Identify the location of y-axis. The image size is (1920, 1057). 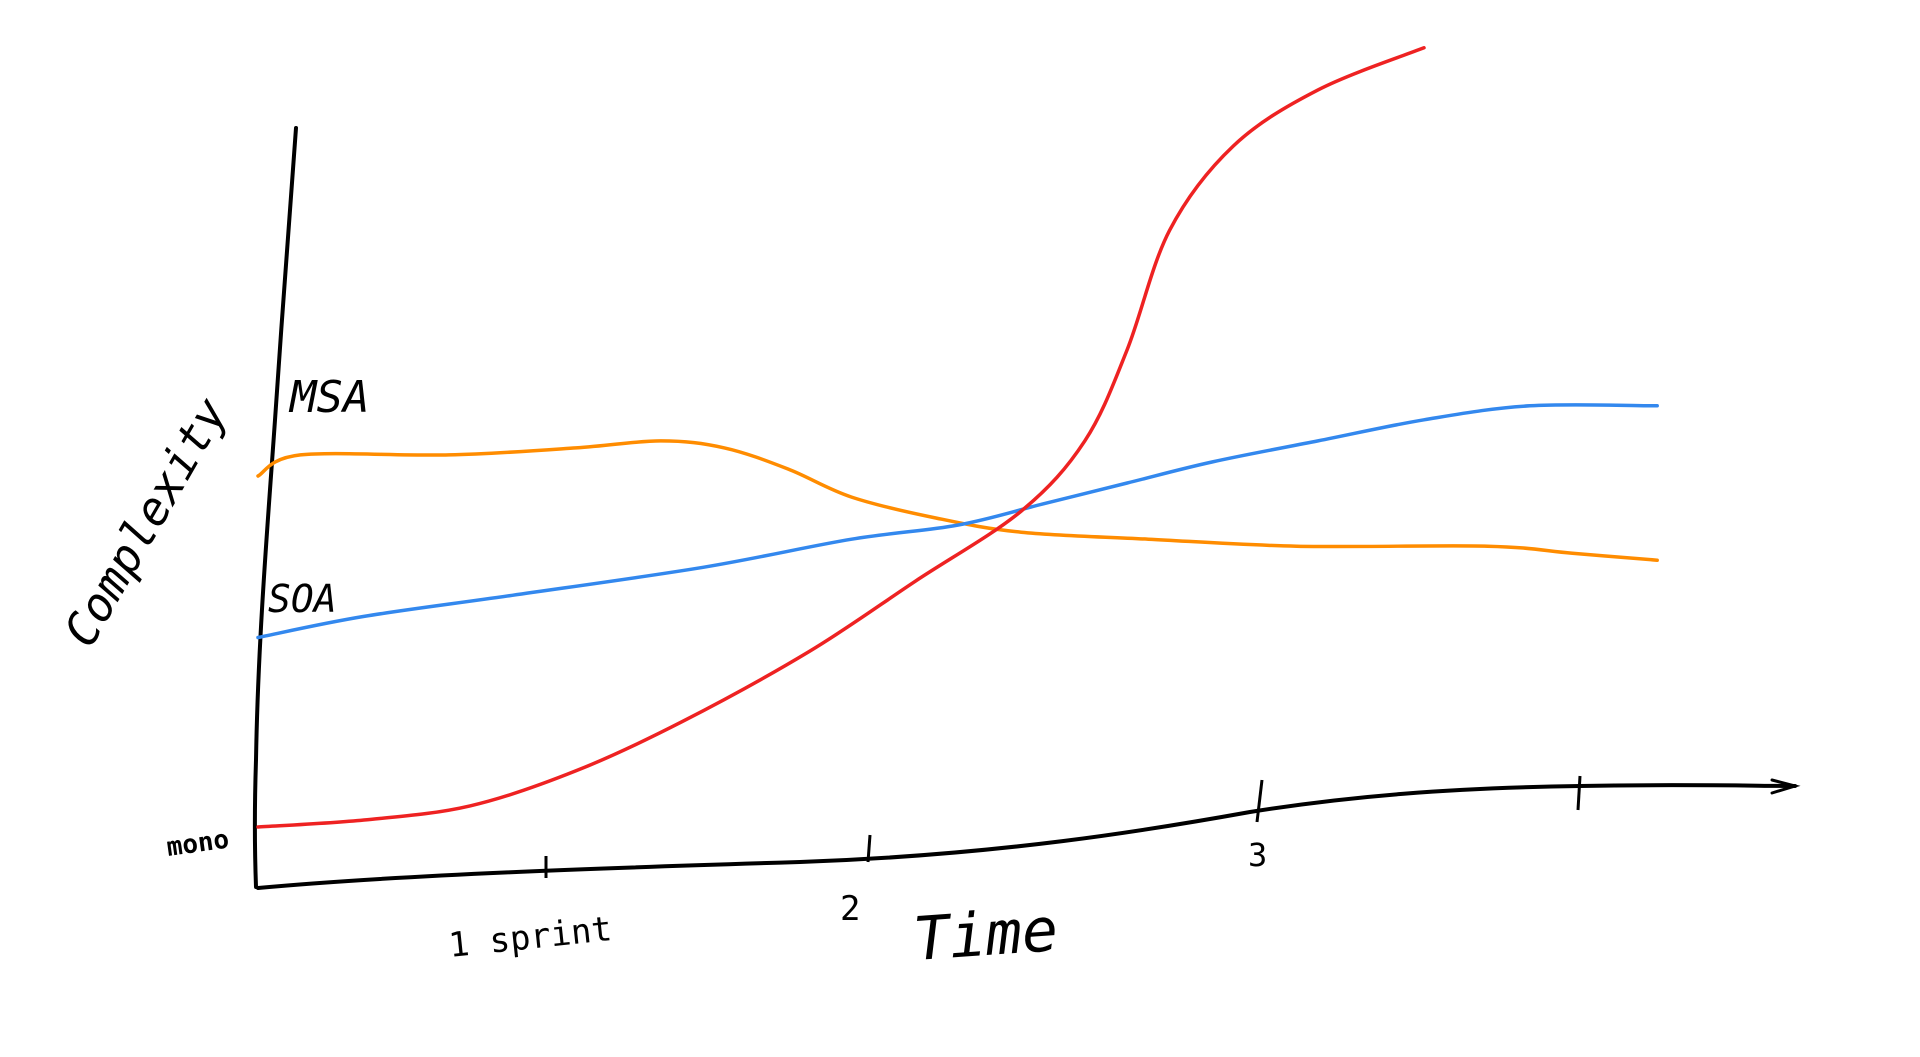
(275, 507).